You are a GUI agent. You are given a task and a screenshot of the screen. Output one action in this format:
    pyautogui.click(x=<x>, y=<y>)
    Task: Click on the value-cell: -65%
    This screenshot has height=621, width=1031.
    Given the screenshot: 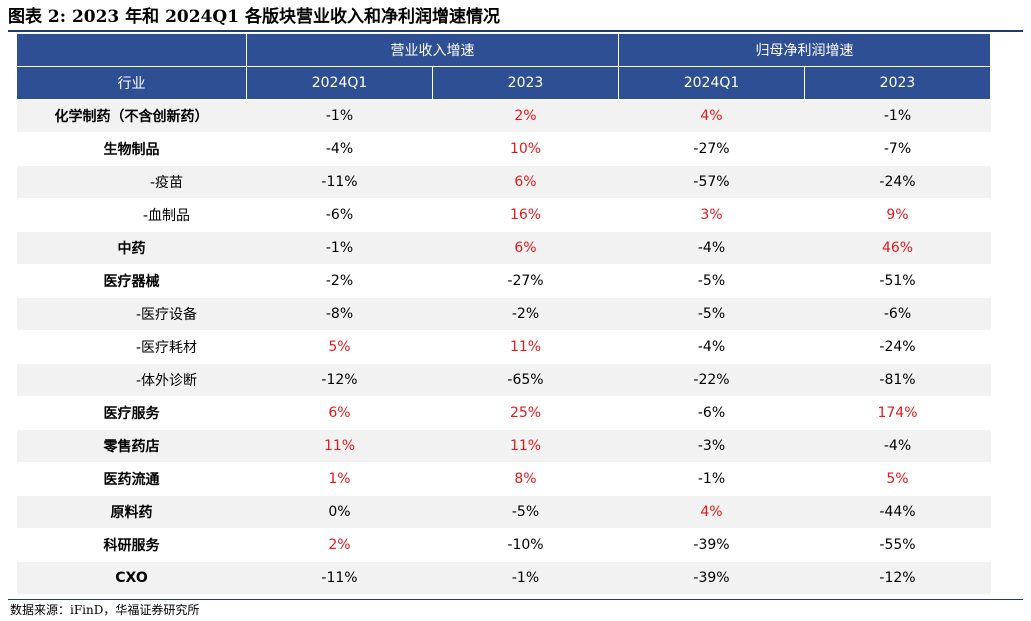 What is the action you would take?
    pyautogui.click(x=525, y=380)
    